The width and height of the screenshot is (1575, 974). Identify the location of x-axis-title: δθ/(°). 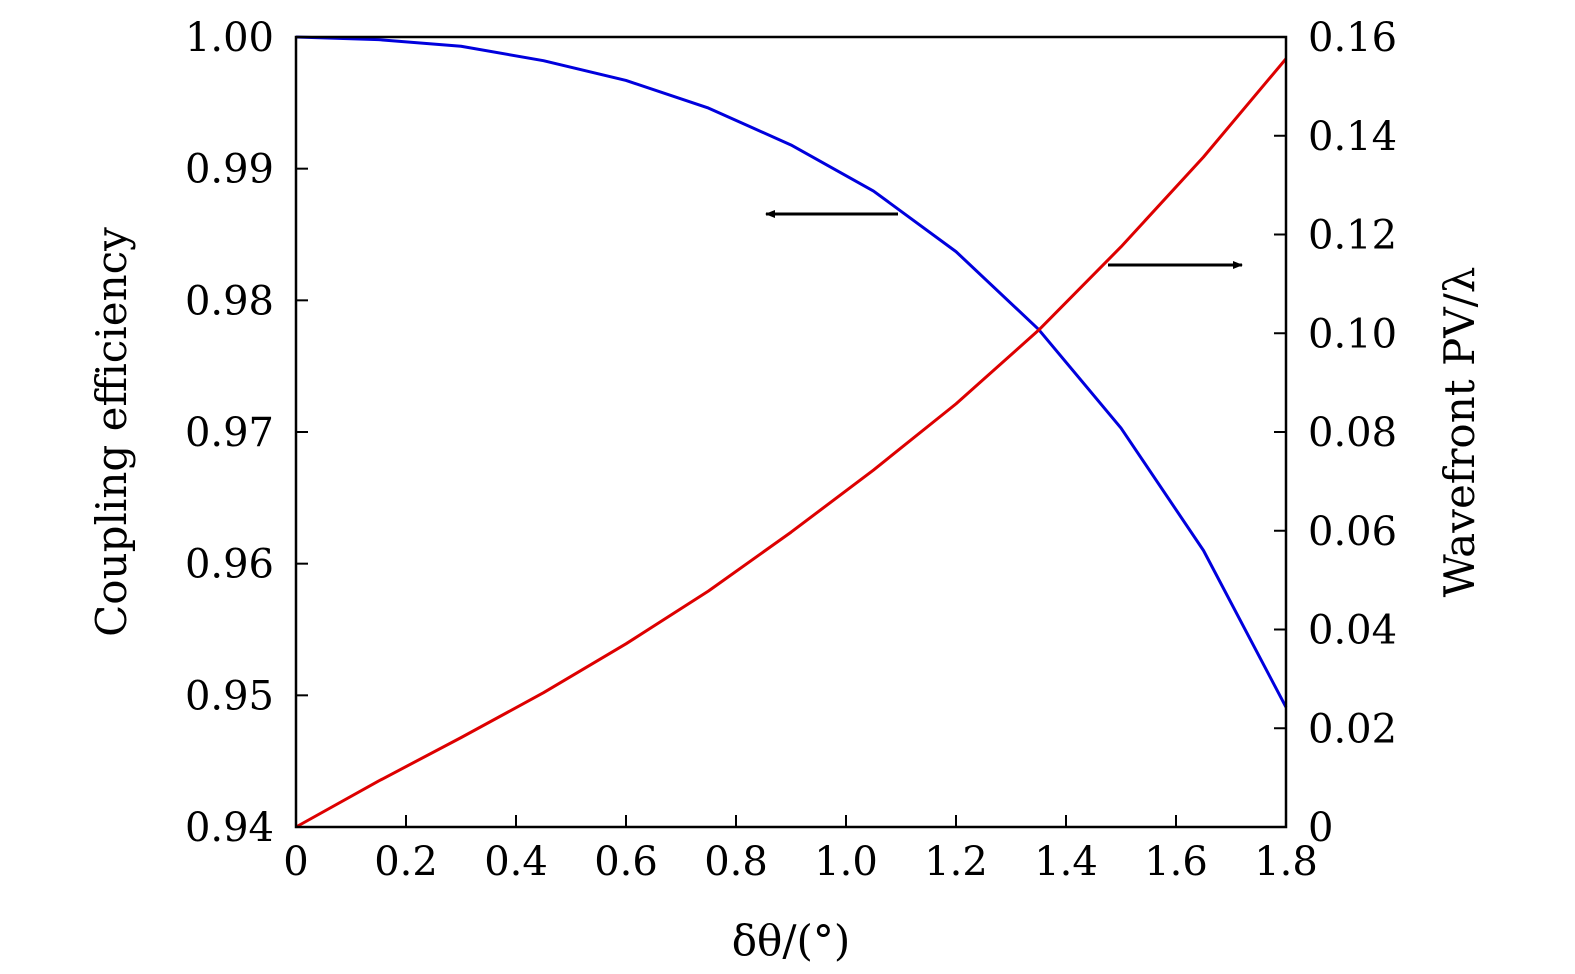
(791, 940).